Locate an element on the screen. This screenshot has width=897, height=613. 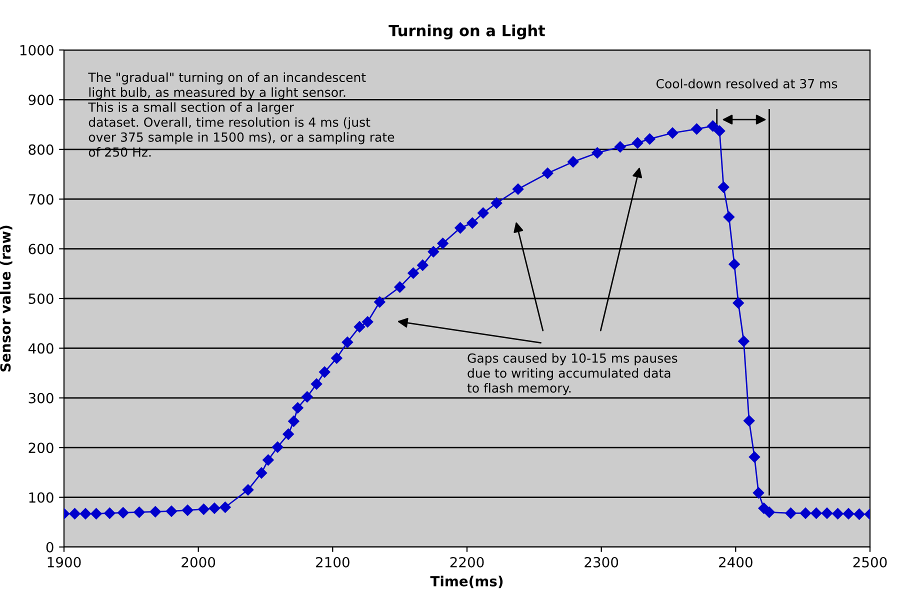
x-tick-label: 2400 is located at coordinates (735, 562).